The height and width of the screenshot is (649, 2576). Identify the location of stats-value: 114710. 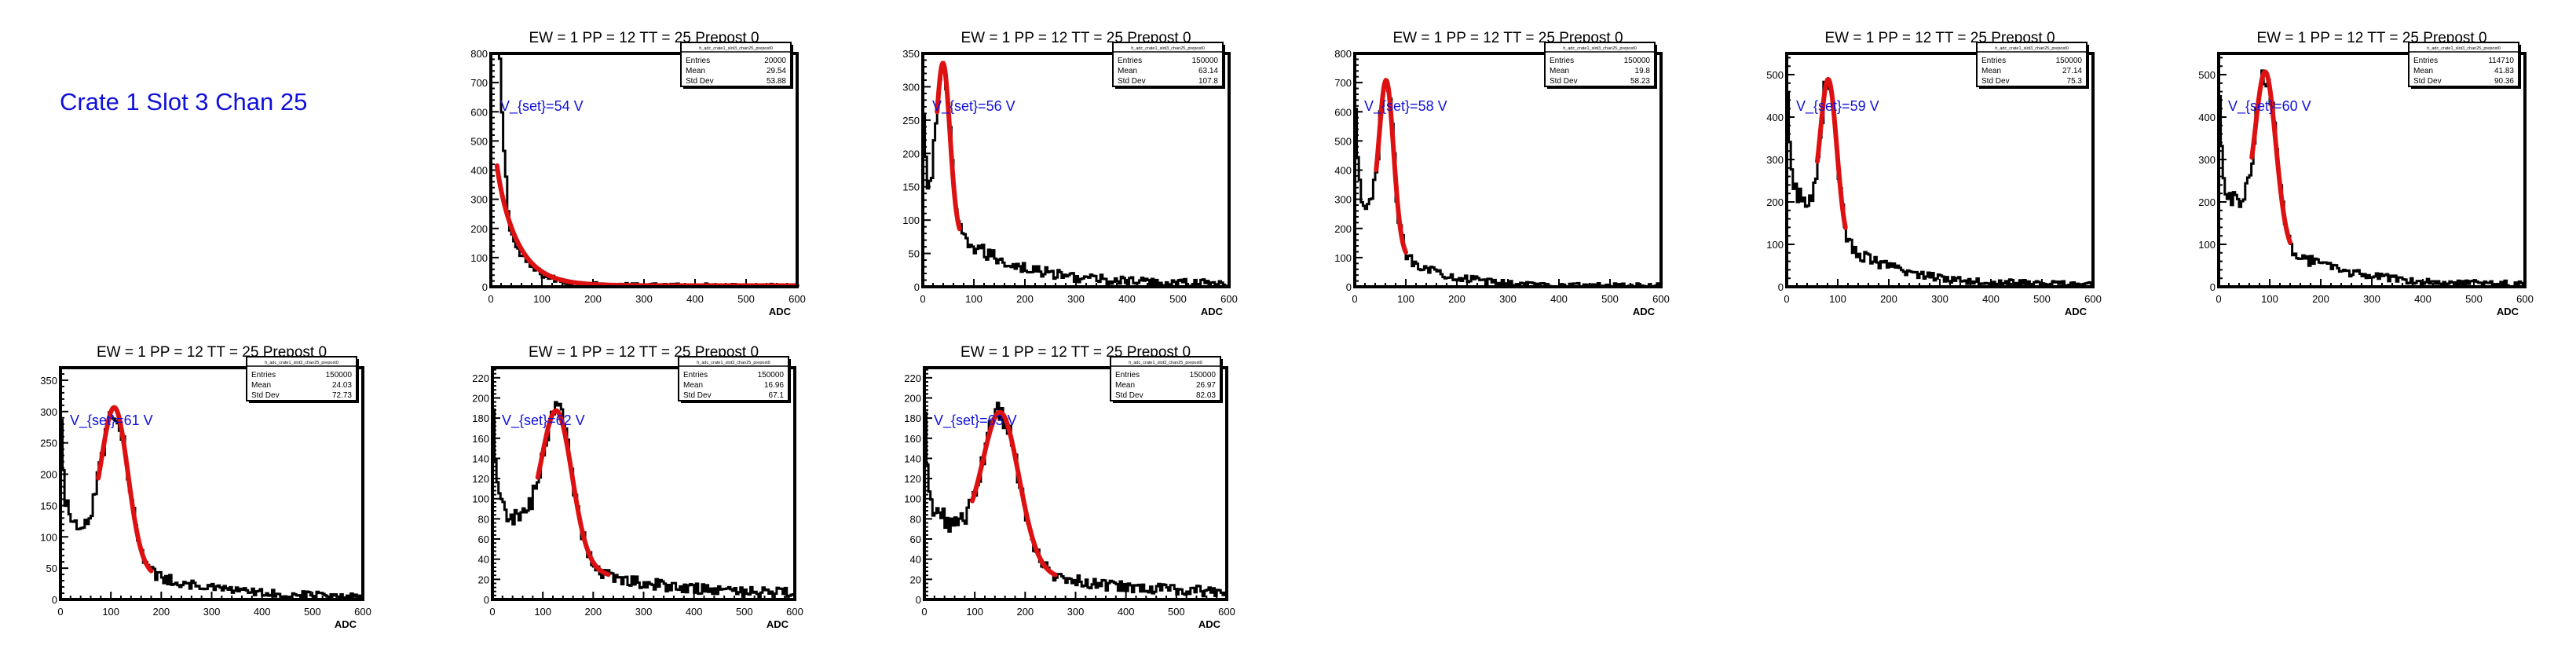
(2501, 61).